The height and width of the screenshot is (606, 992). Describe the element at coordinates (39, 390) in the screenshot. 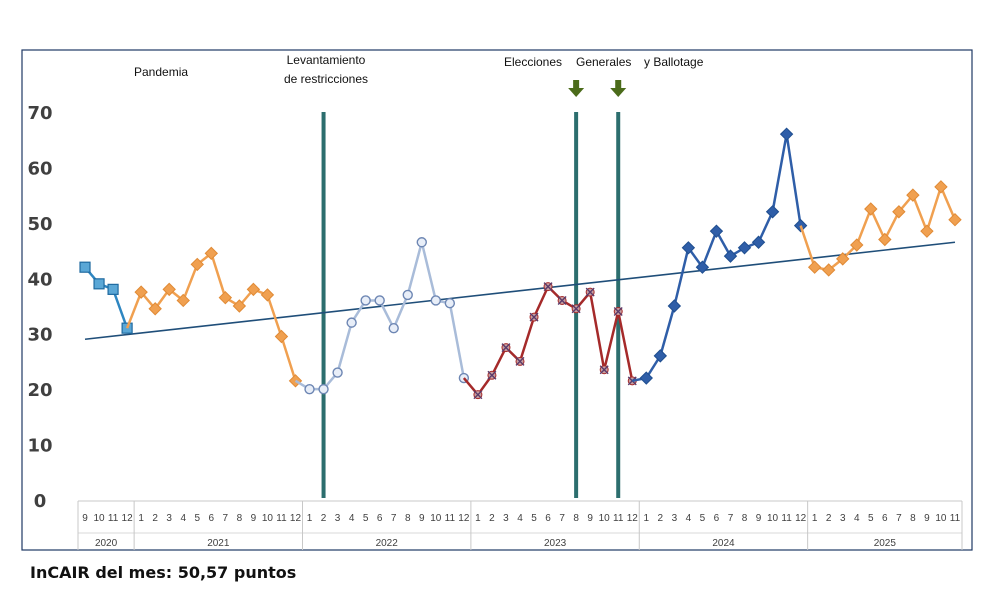

I see `y-tick-label-20: 20` at that location.